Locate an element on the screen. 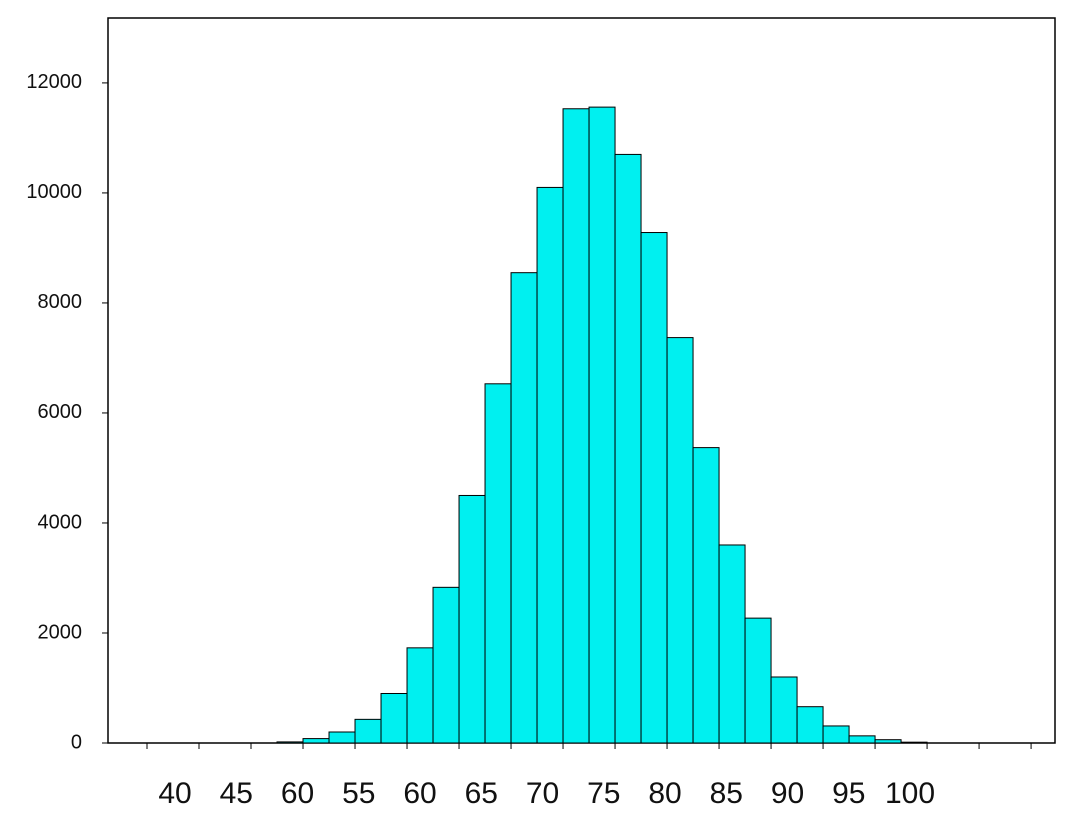 This screenshot has height=818, width=1080. y-tick-label: 6000 is located at coordinates (60, 412).